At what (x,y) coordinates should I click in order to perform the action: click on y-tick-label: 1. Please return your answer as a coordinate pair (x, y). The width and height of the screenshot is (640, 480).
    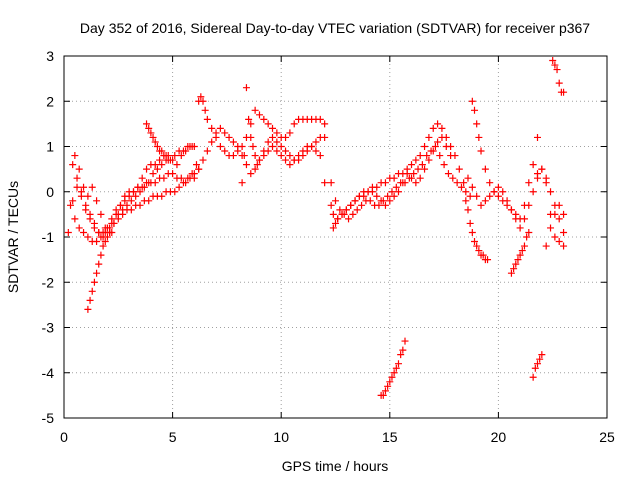
    Looking at the image, I should click on (50, 147).